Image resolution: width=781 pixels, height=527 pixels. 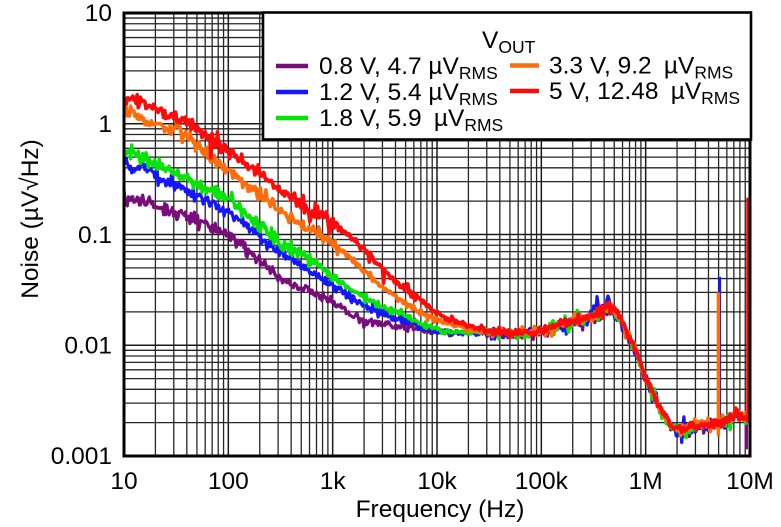 I want to click on svg-text: 1M, so click(x=646, y=481).